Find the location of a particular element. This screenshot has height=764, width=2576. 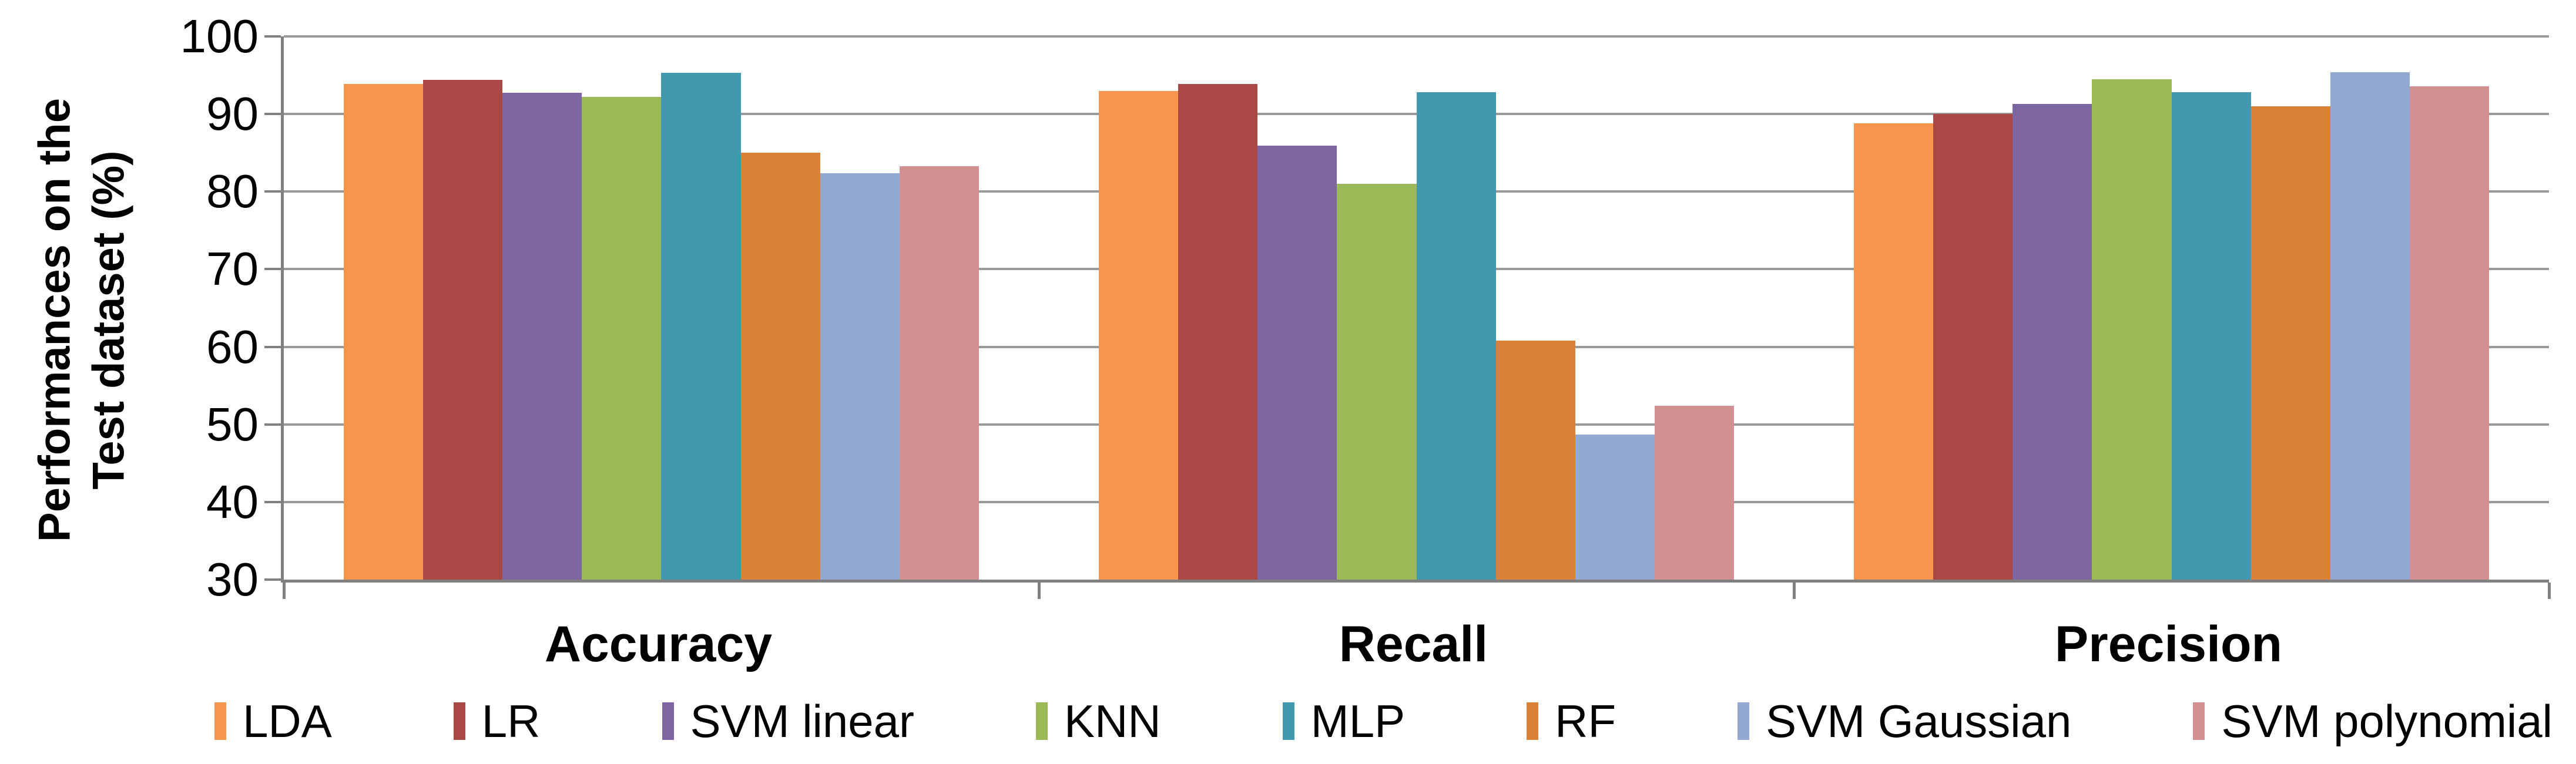

y-tick-label-50: 50 is located at coordinates (233, 424).